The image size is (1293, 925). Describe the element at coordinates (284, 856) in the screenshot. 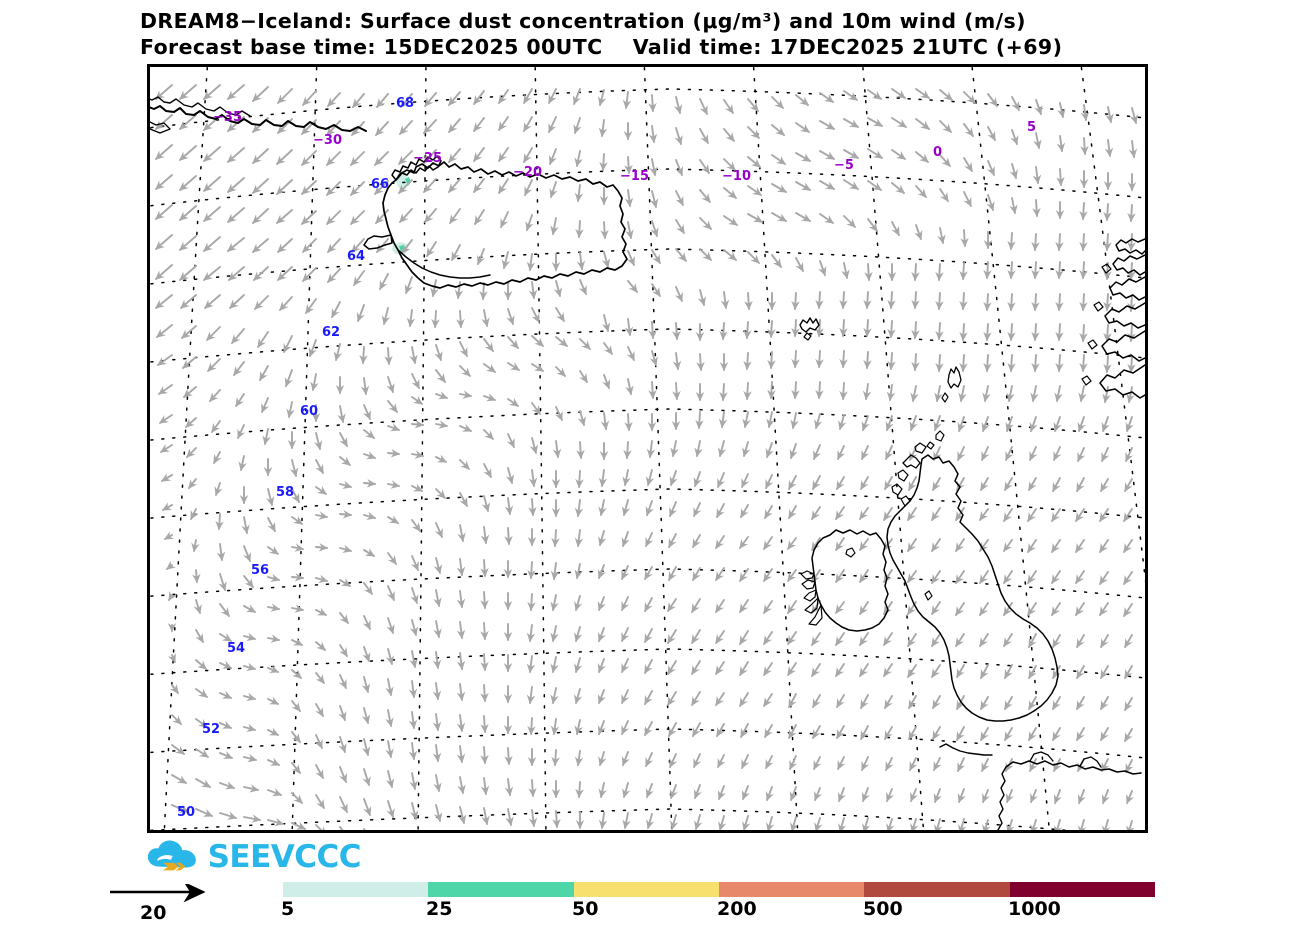

I see `logo-text: SEEVCCC` at that location.